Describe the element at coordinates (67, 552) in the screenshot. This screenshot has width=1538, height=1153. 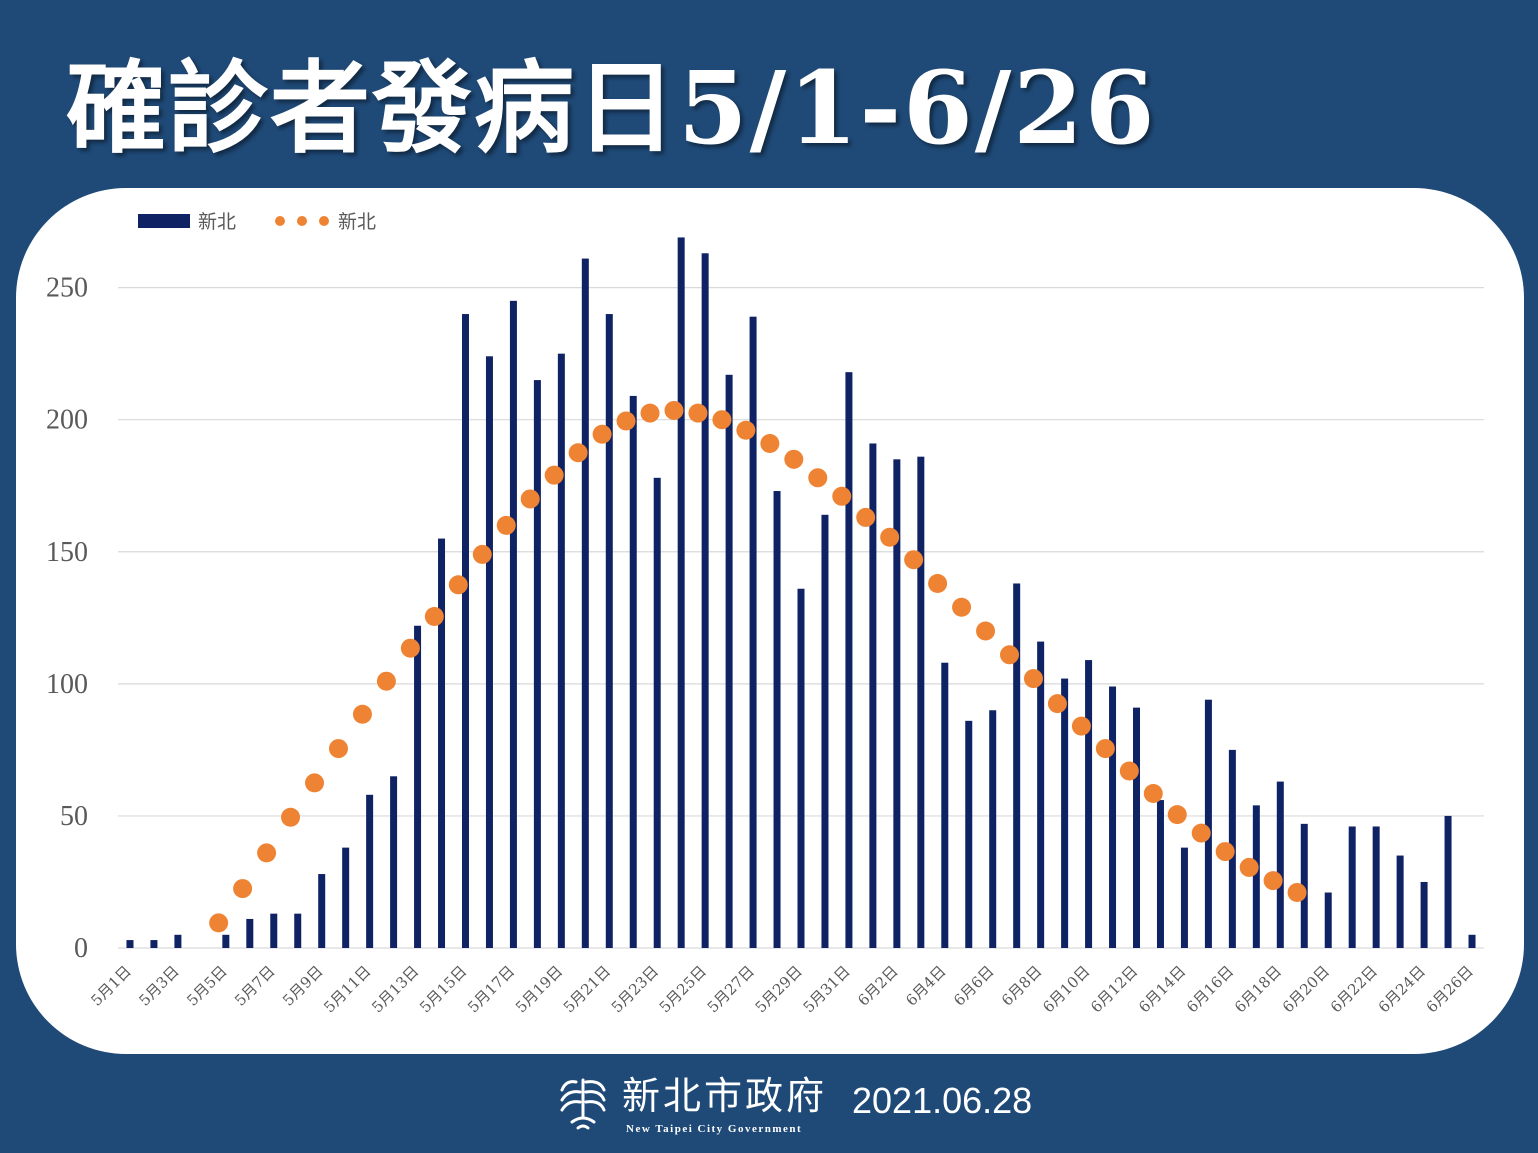
I see `y-tick-label: 150` at that location.